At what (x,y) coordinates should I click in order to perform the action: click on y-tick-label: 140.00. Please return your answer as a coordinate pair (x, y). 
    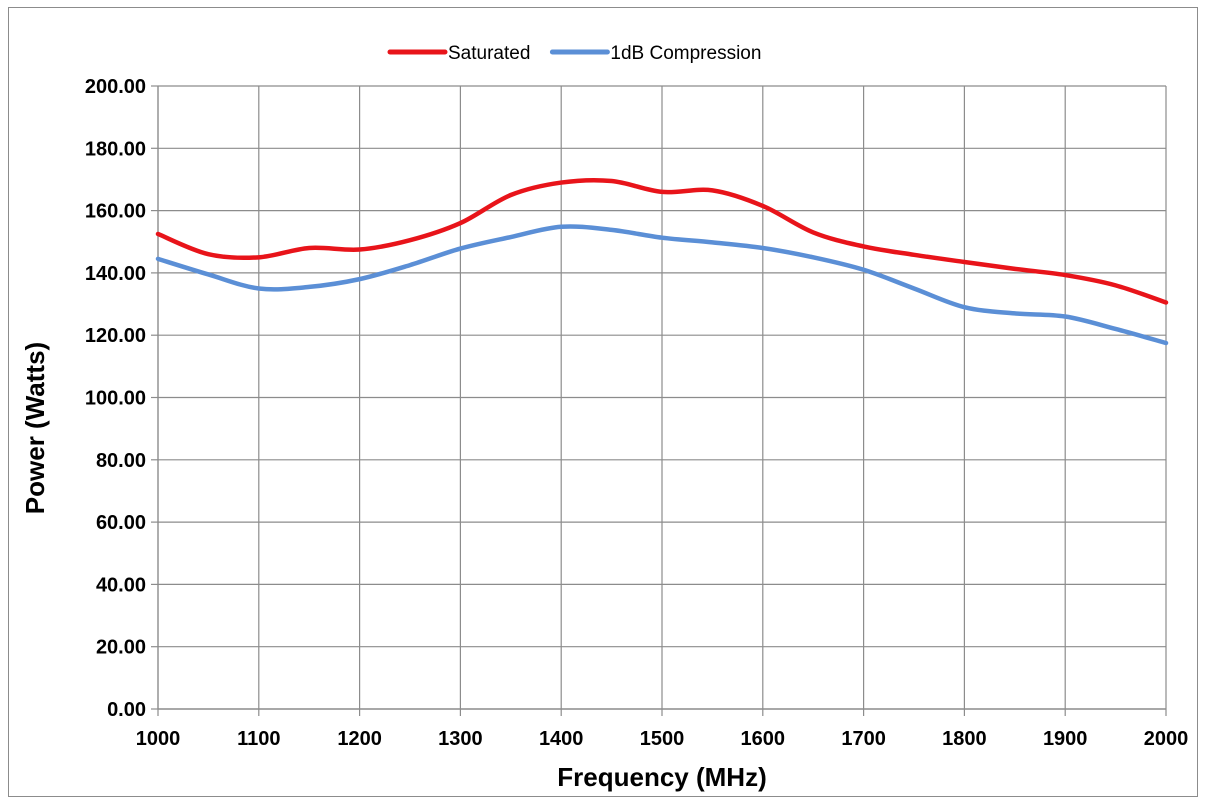
    Looking at the image, I should click on (115, 274).